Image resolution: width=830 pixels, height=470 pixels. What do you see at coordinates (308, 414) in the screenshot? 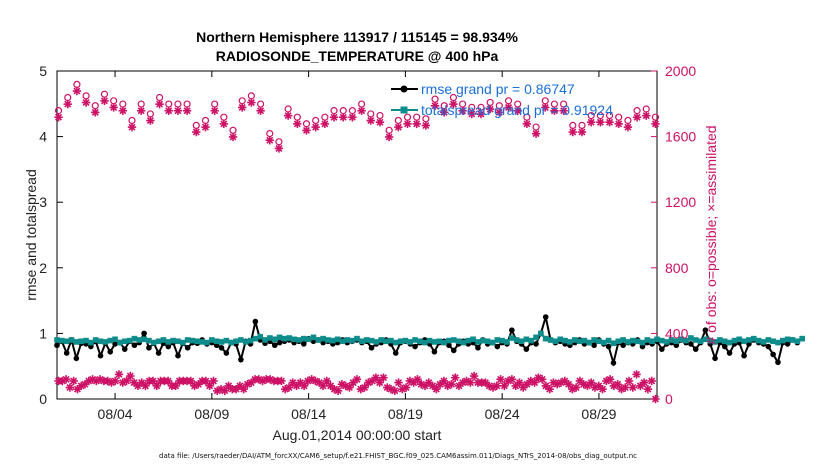
I see `x-tick-label: 08/14` at bounding box center [308, 414].